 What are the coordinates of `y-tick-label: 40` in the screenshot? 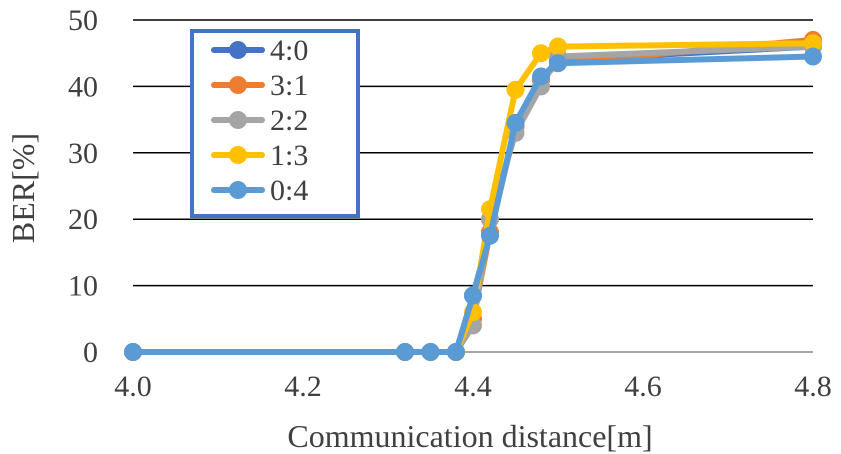 It's located at (83, 86).